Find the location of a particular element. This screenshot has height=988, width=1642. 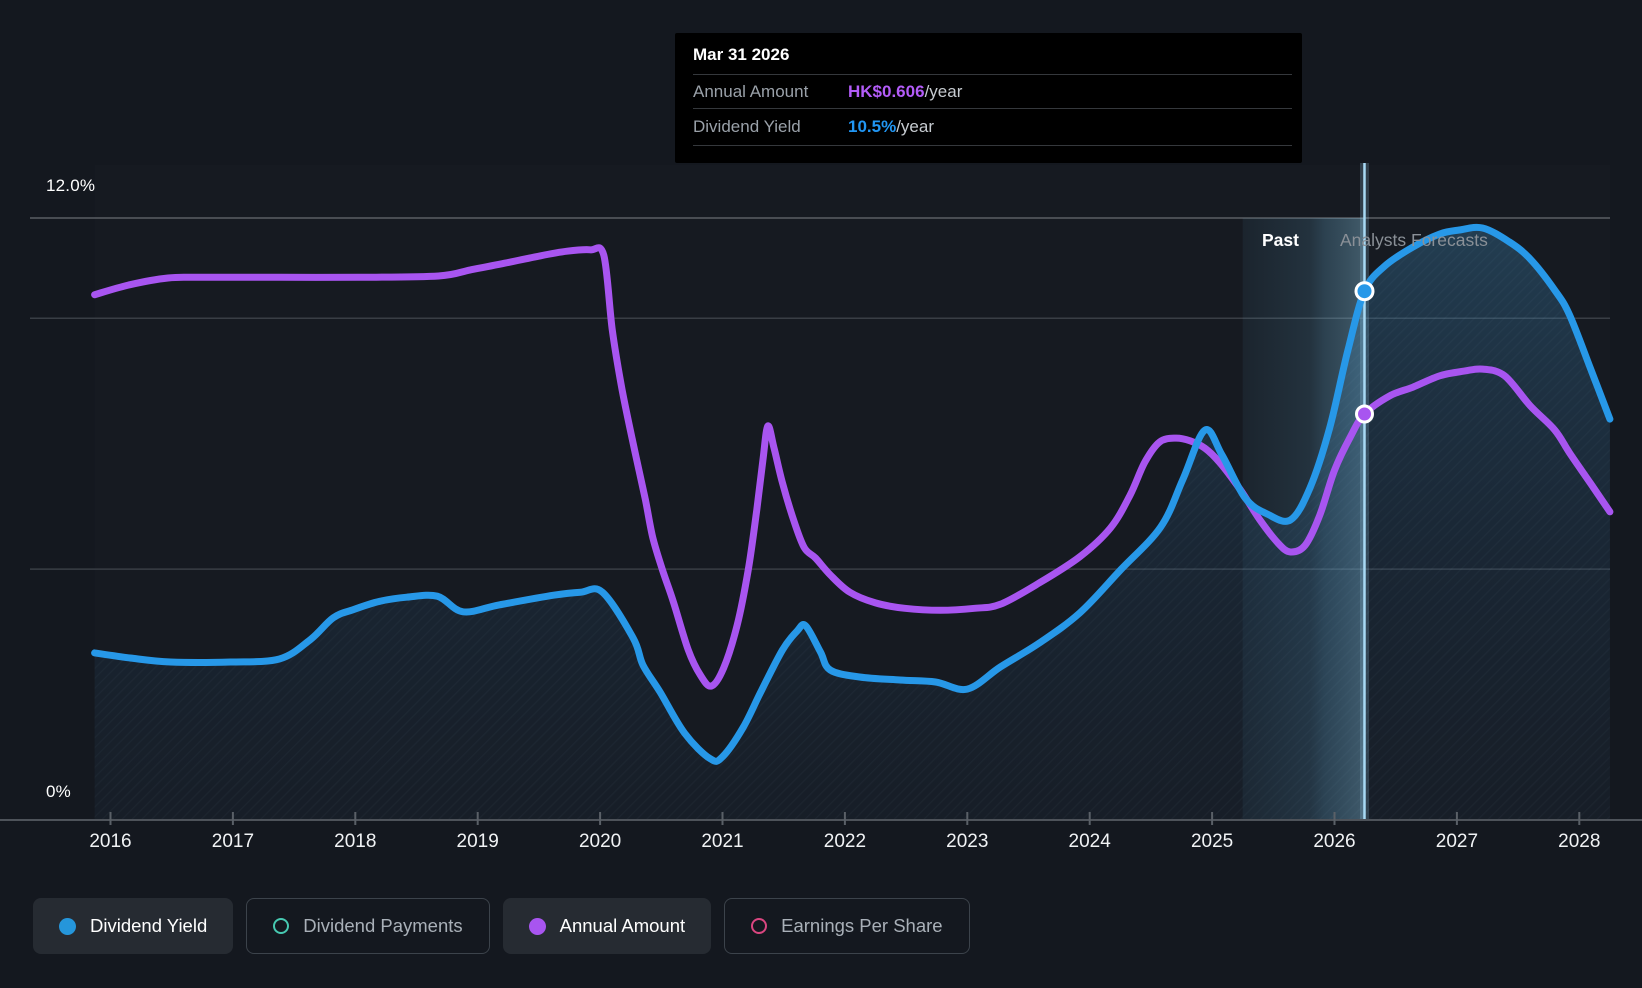

tooltip-date: Mar 31 2026 is located at coordinates (741, 54).